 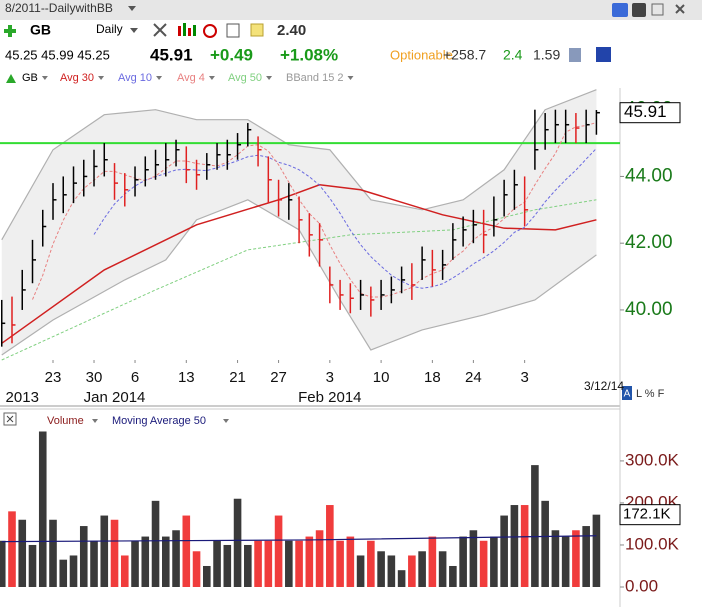 What do you see at coordinates (94, 377) in the screenshot?
I see `x-tick-label: 30` at bounding box center [94, 377].